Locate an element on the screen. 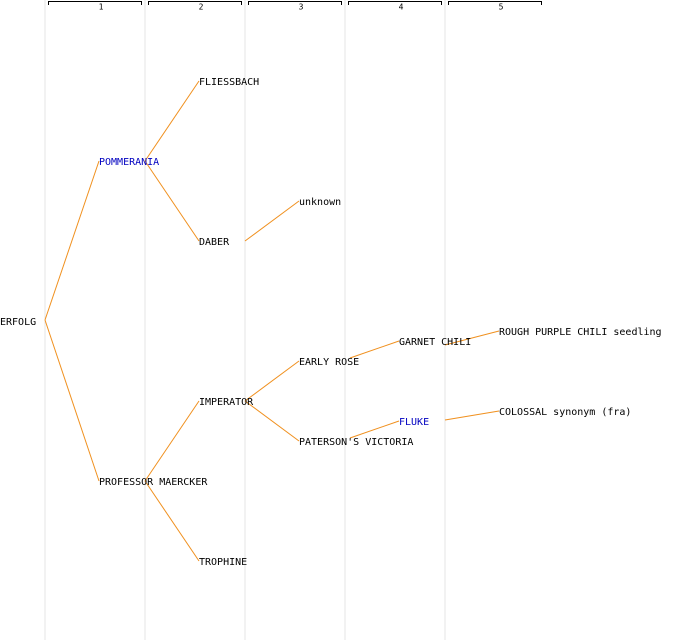 The image size is (700, 640). node-label: TROPHINE is located at coordinates (223, 562).